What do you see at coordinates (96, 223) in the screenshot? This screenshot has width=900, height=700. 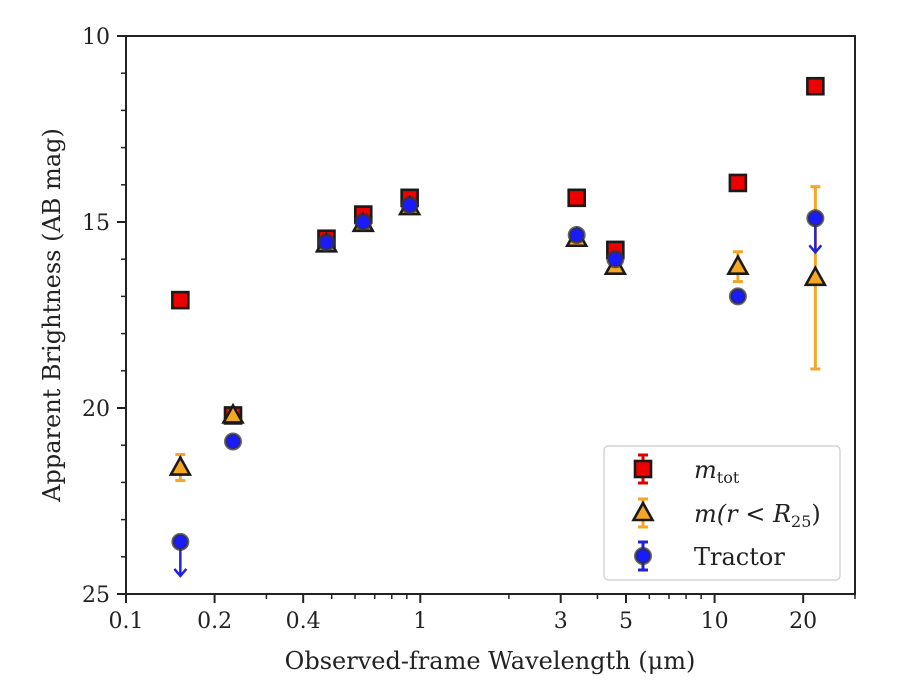 I see `y-tick-label: 15` at bounding box center [96, 223].